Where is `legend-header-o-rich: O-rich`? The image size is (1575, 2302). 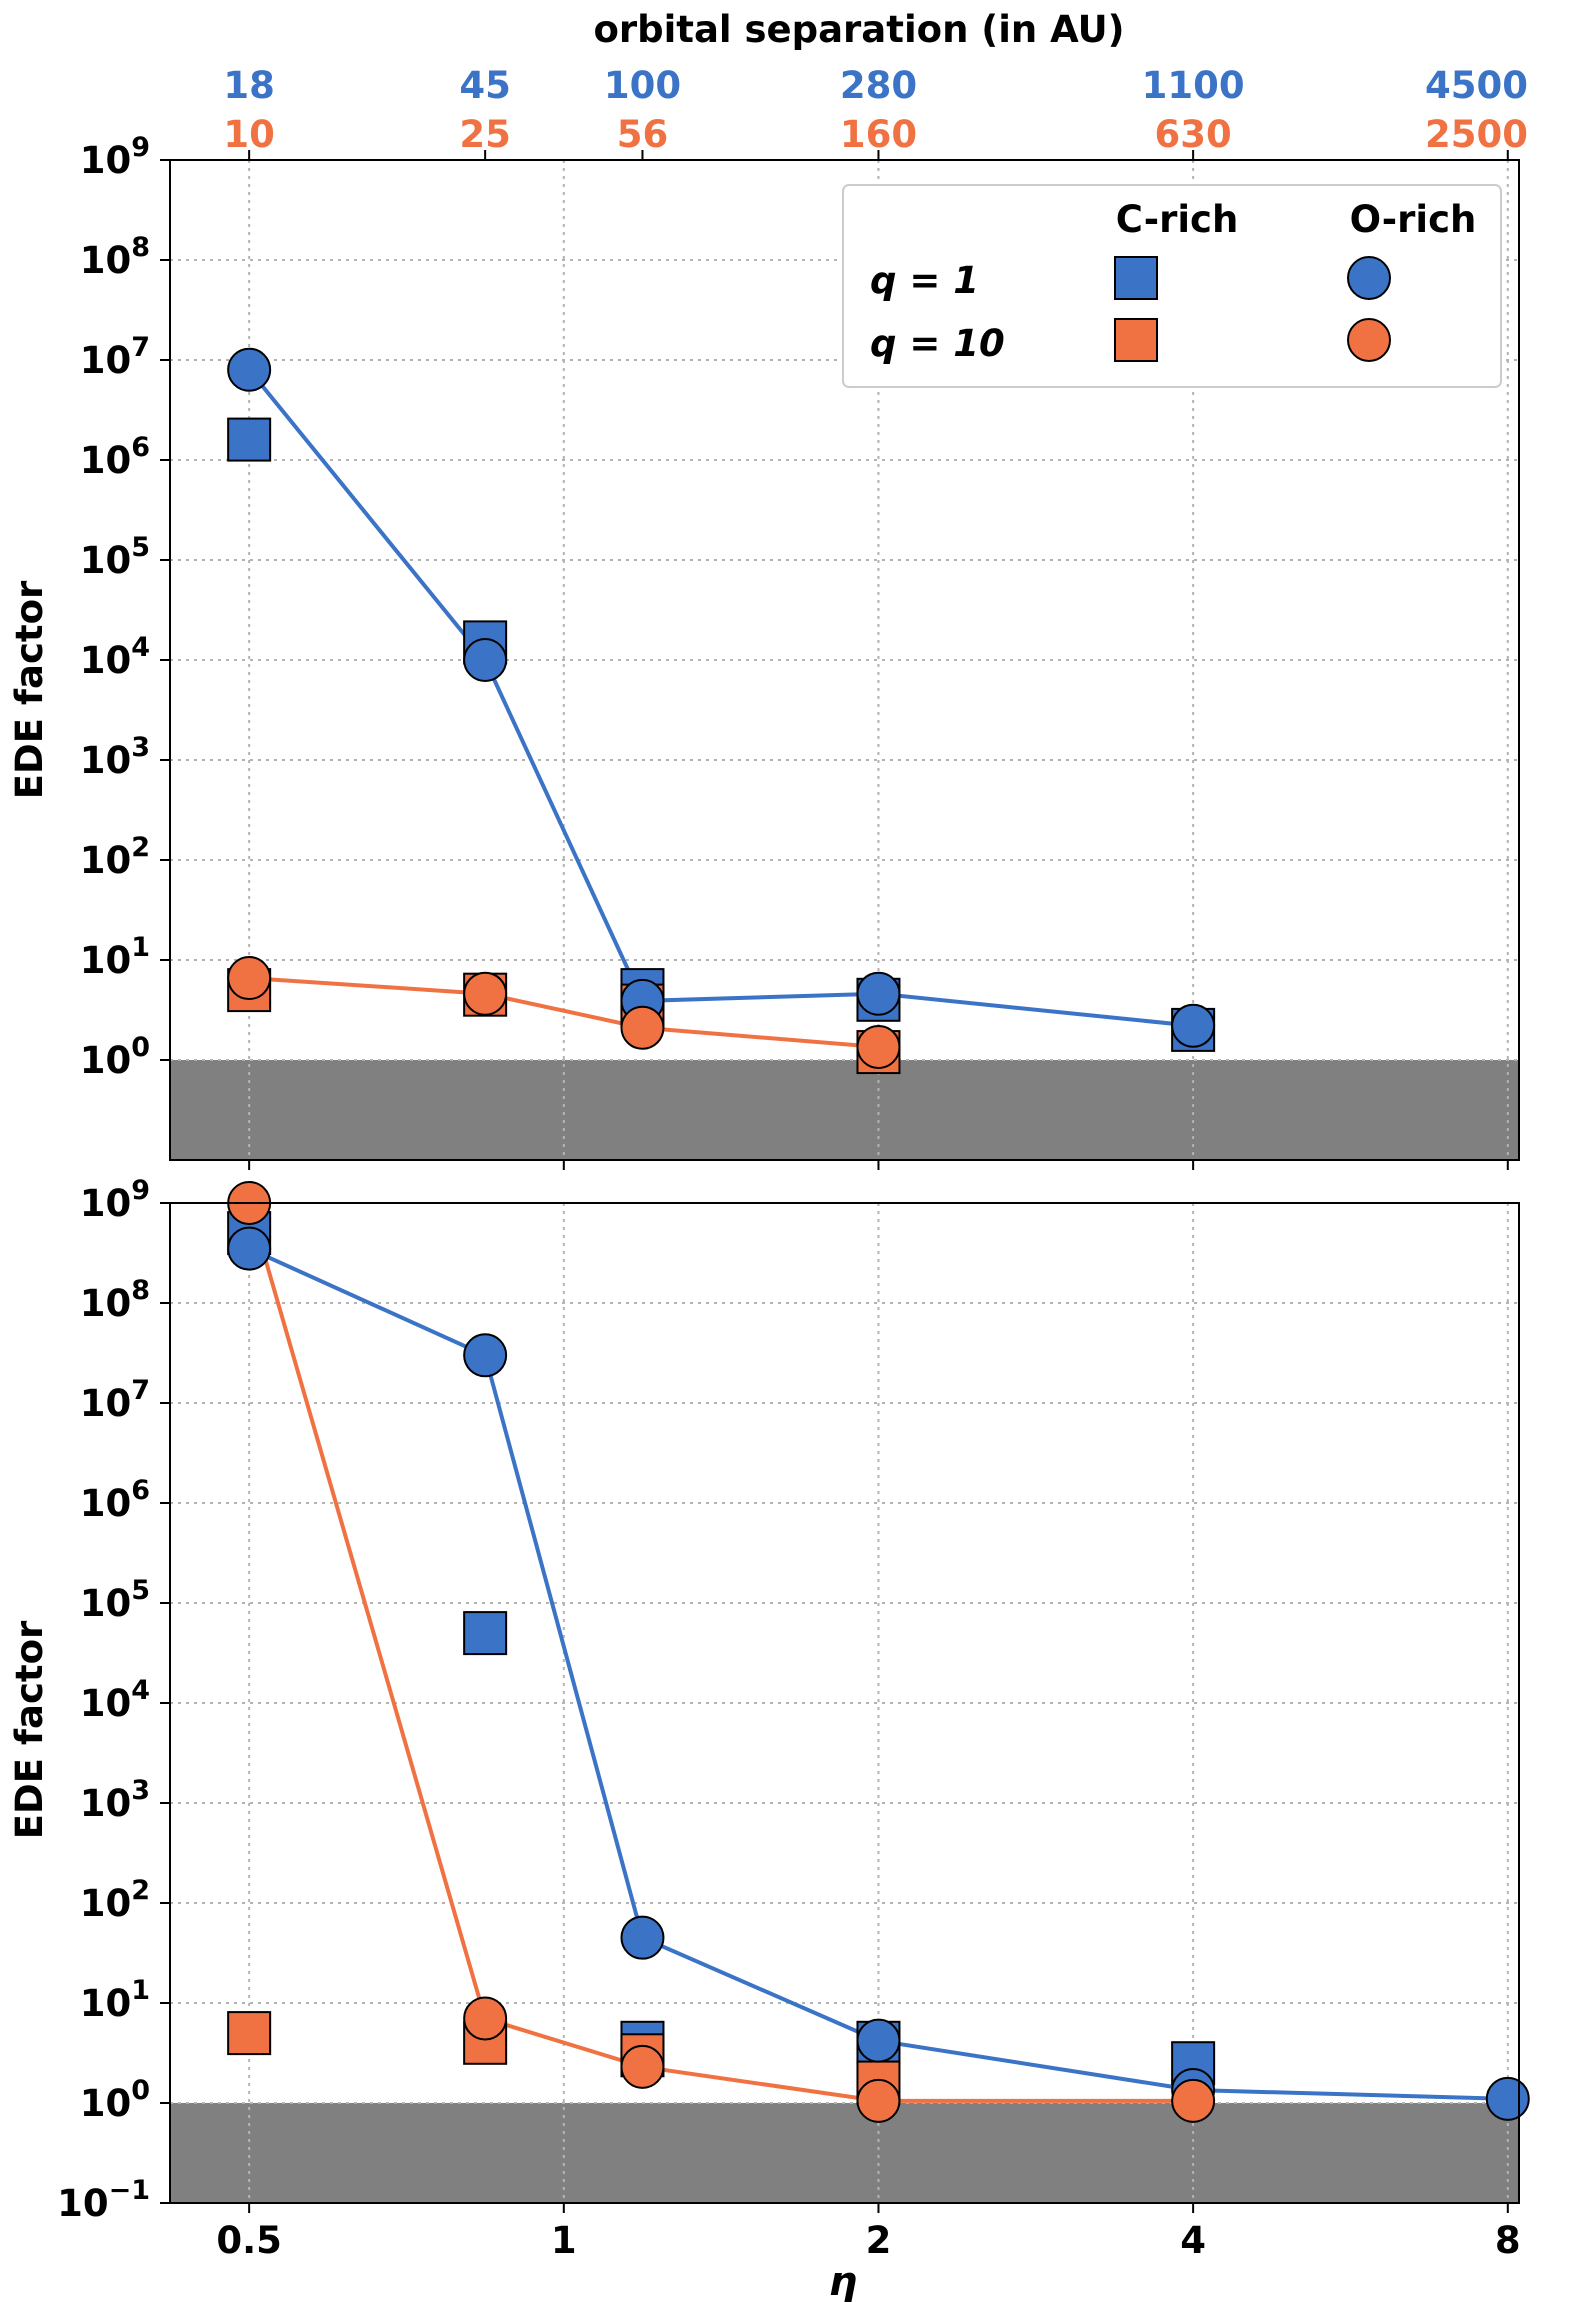 legend-header-o-rich: O-rich is located at coordinates (1413, 219).